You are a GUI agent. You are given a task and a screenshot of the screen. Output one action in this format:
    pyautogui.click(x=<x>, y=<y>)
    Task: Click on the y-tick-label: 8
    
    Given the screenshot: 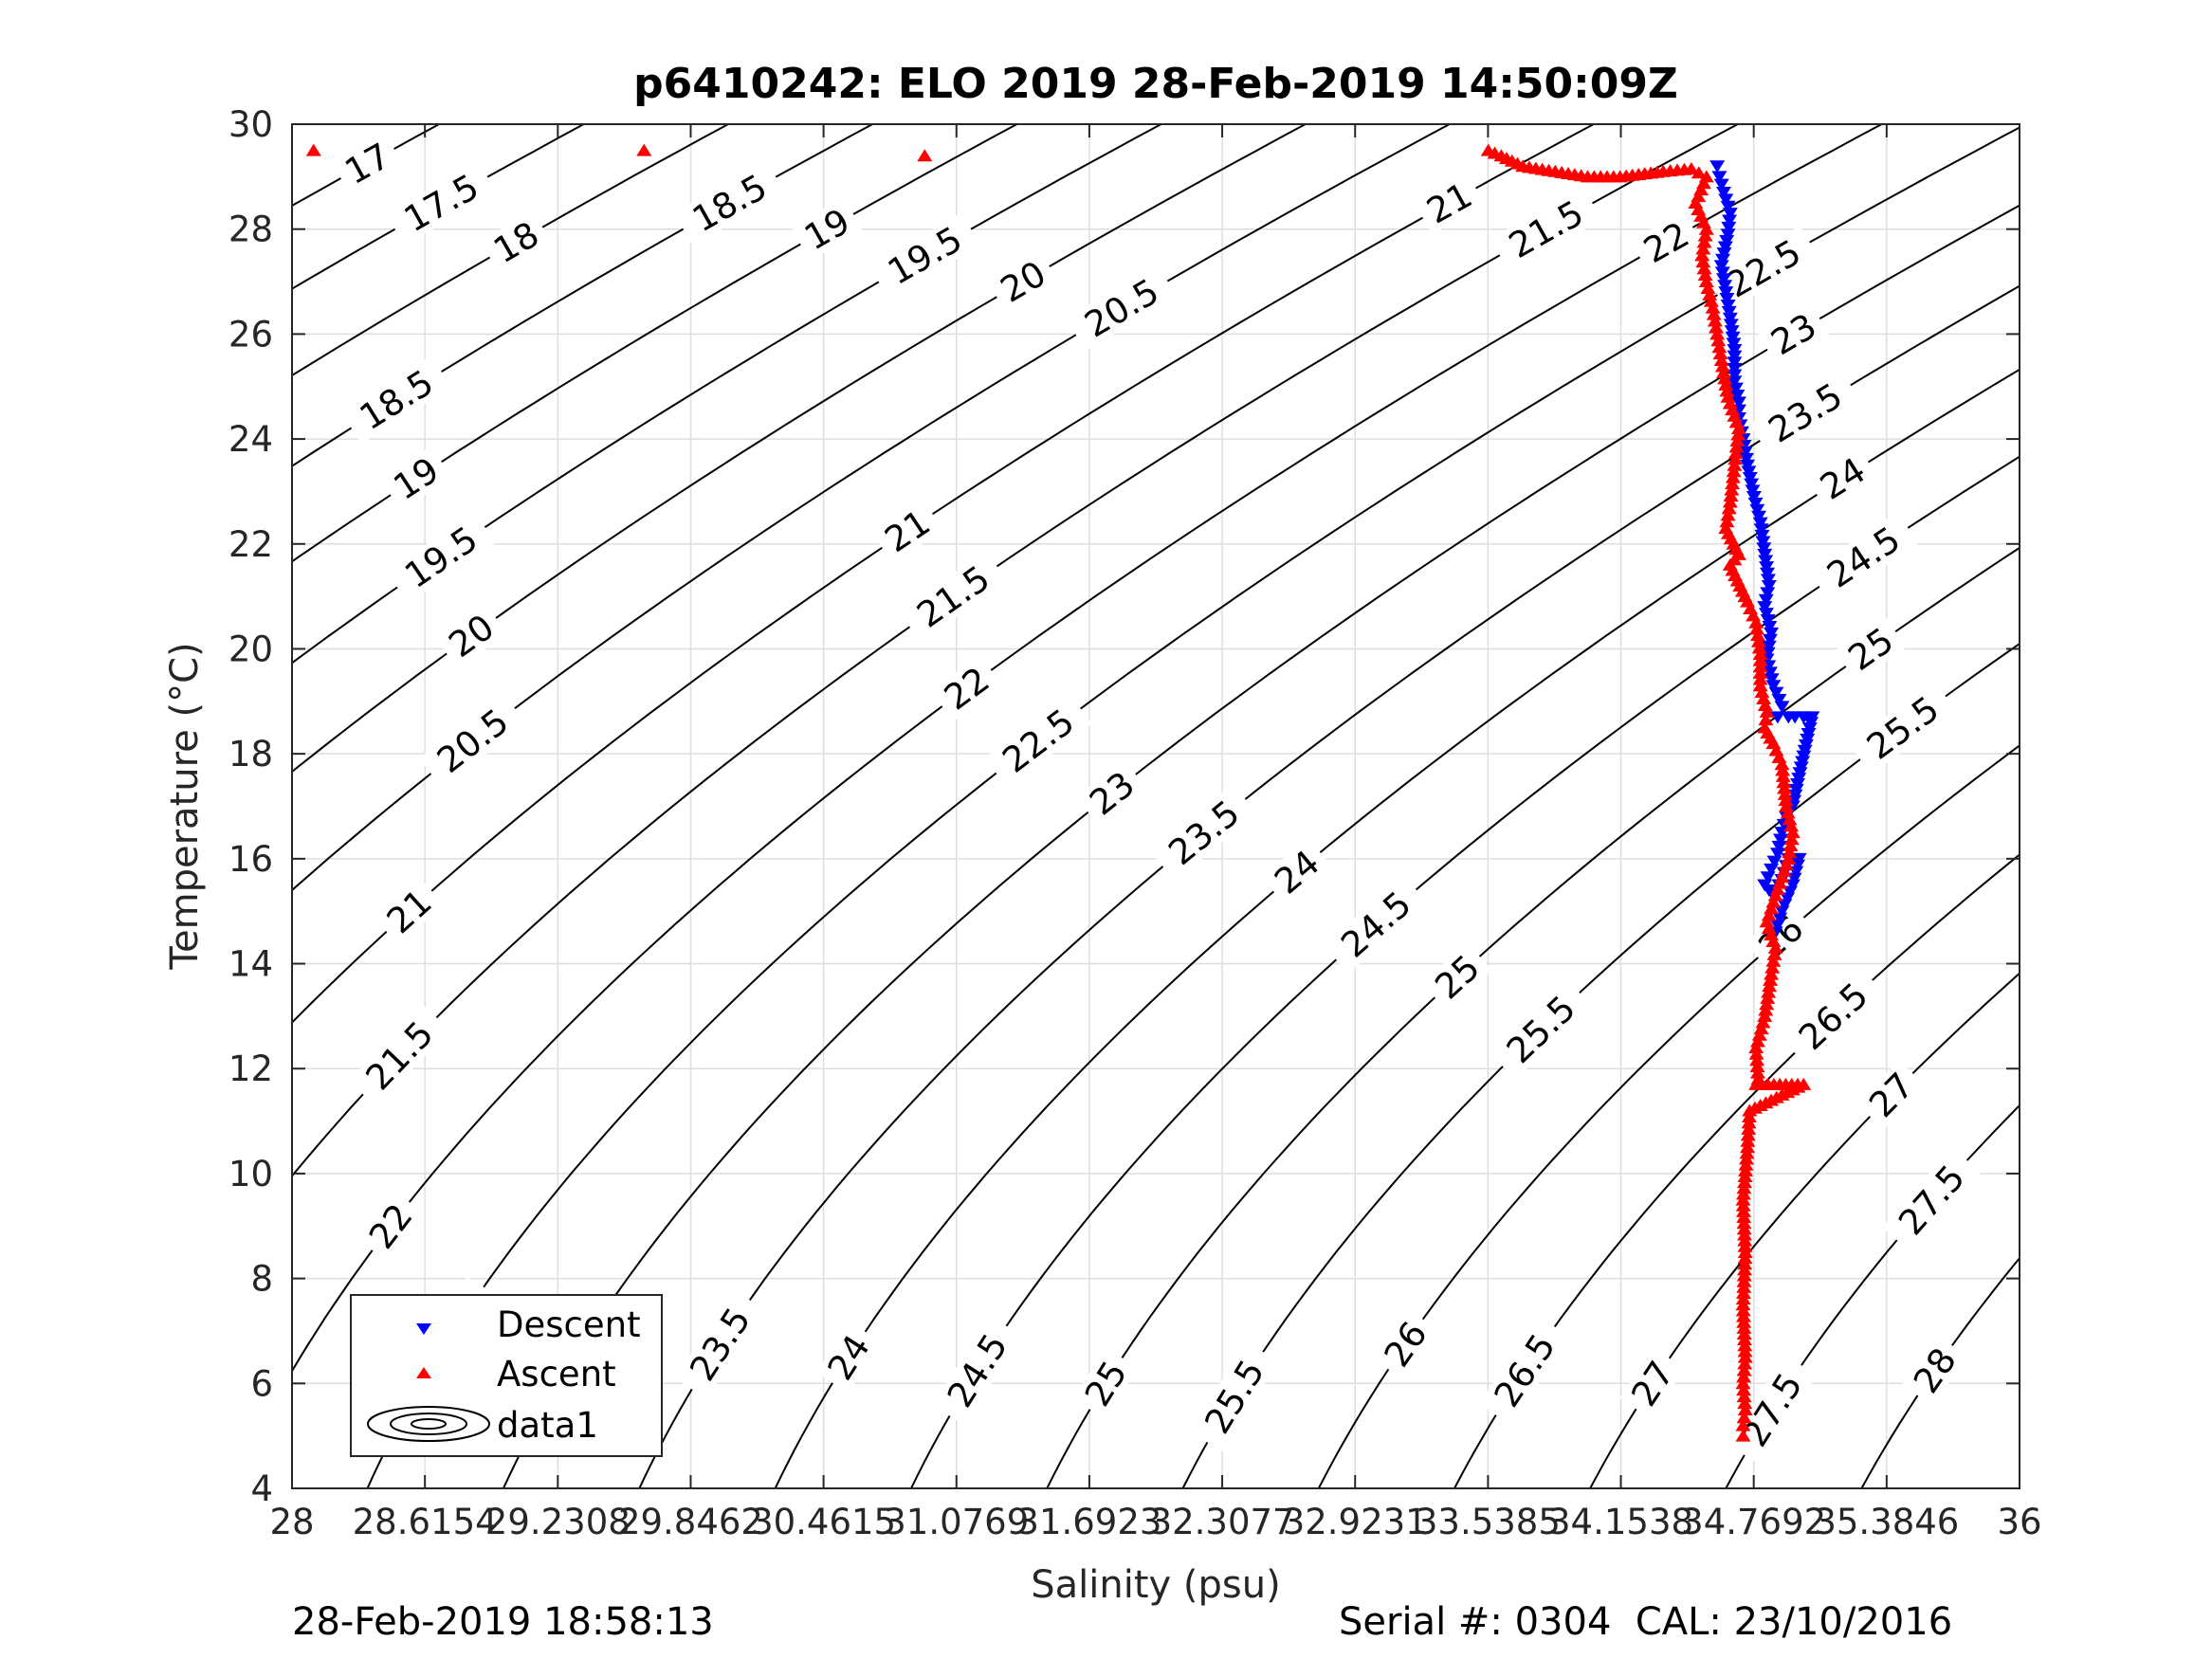 What is the action you would take?
    pyautogui.click(x=261, y=1279)
    